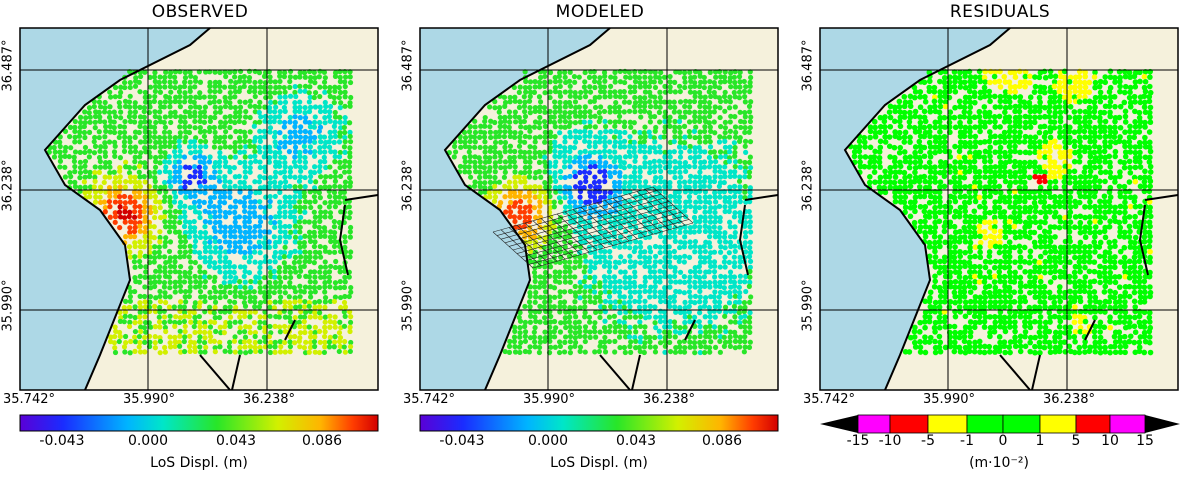  Describe the element at coordinates (1110, 441) in the screenshot. I see `colorbar-tick: 10` at that location.